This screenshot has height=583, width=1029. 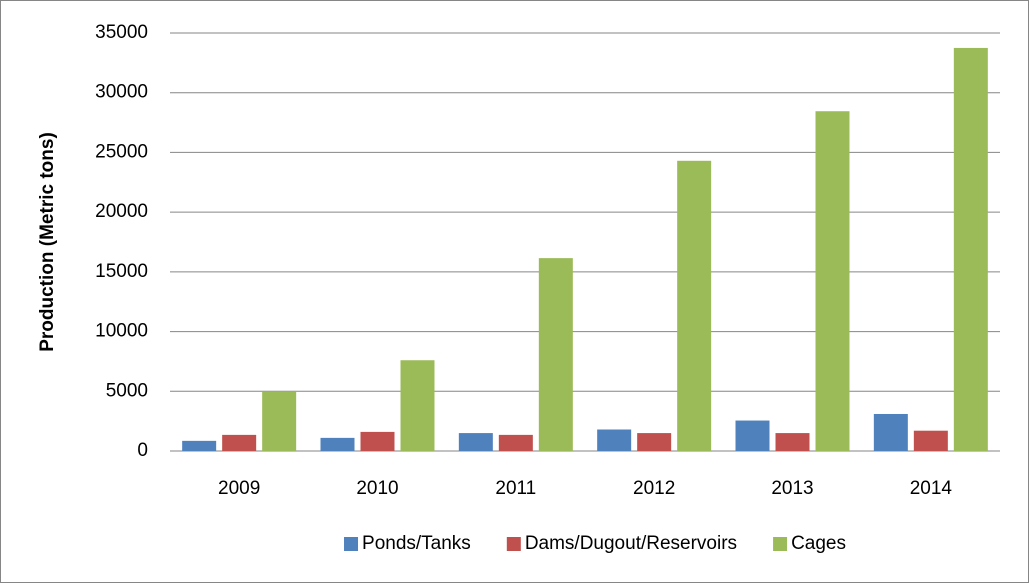 I want to click on legend-label: Ponds/Tanks, so click(x=416, y=543).